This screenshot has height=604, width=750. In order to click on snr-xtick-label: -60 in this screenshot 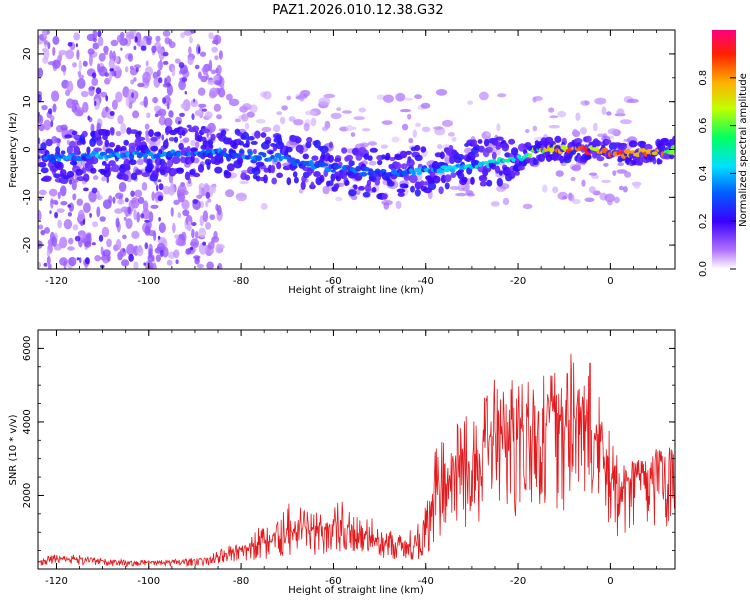, I will do `click(333, 581)`.